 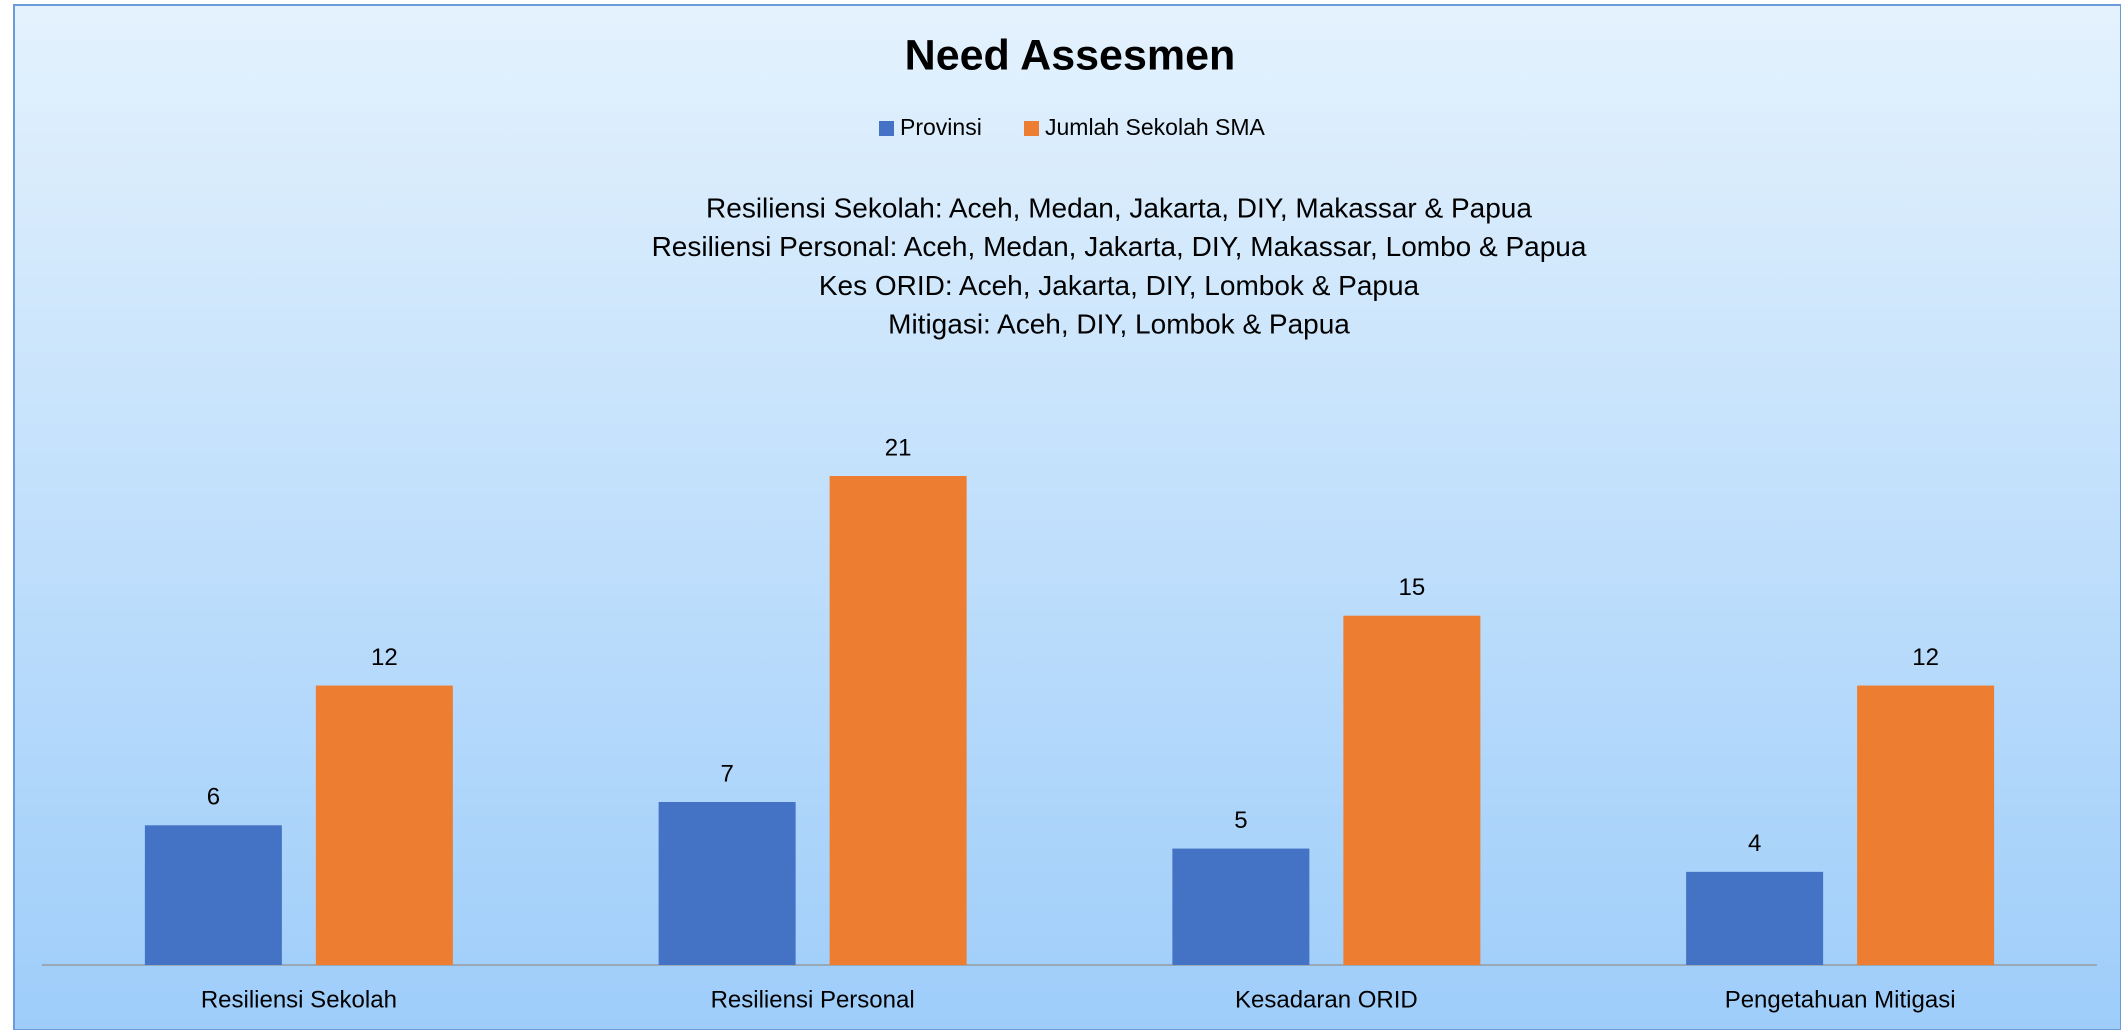 What do you see at coordinates (213, 797) in the screenshot?
I see `data-label: 6` at bounding box center [213, 797].